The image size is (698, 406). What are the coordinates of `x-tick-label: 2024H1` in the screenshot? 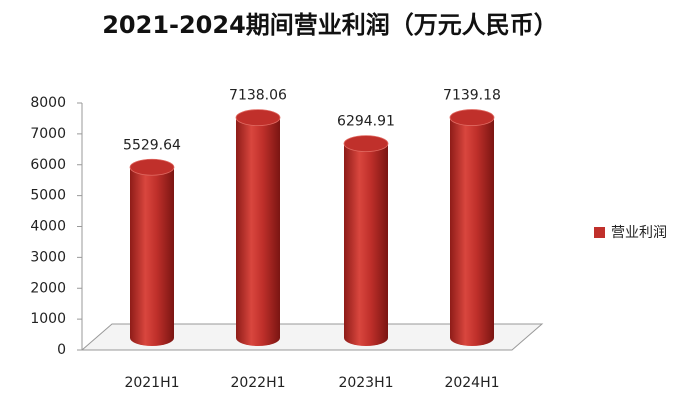 It's located at (471, 383).